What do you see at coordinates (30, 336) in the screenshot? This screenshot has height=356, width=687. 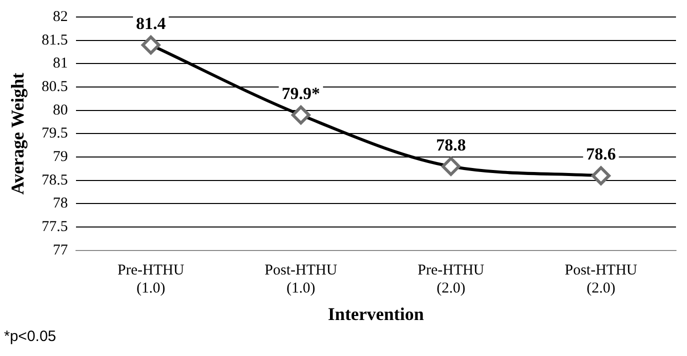 I see `text: *p<0.05` at bounding box center [30, 336].